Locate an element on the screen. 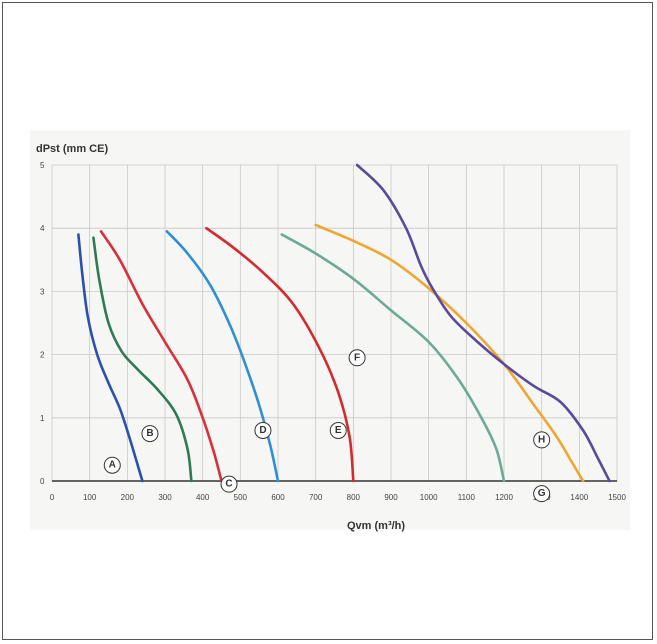  series-badge-B: B is located at coordinates (150, 434).